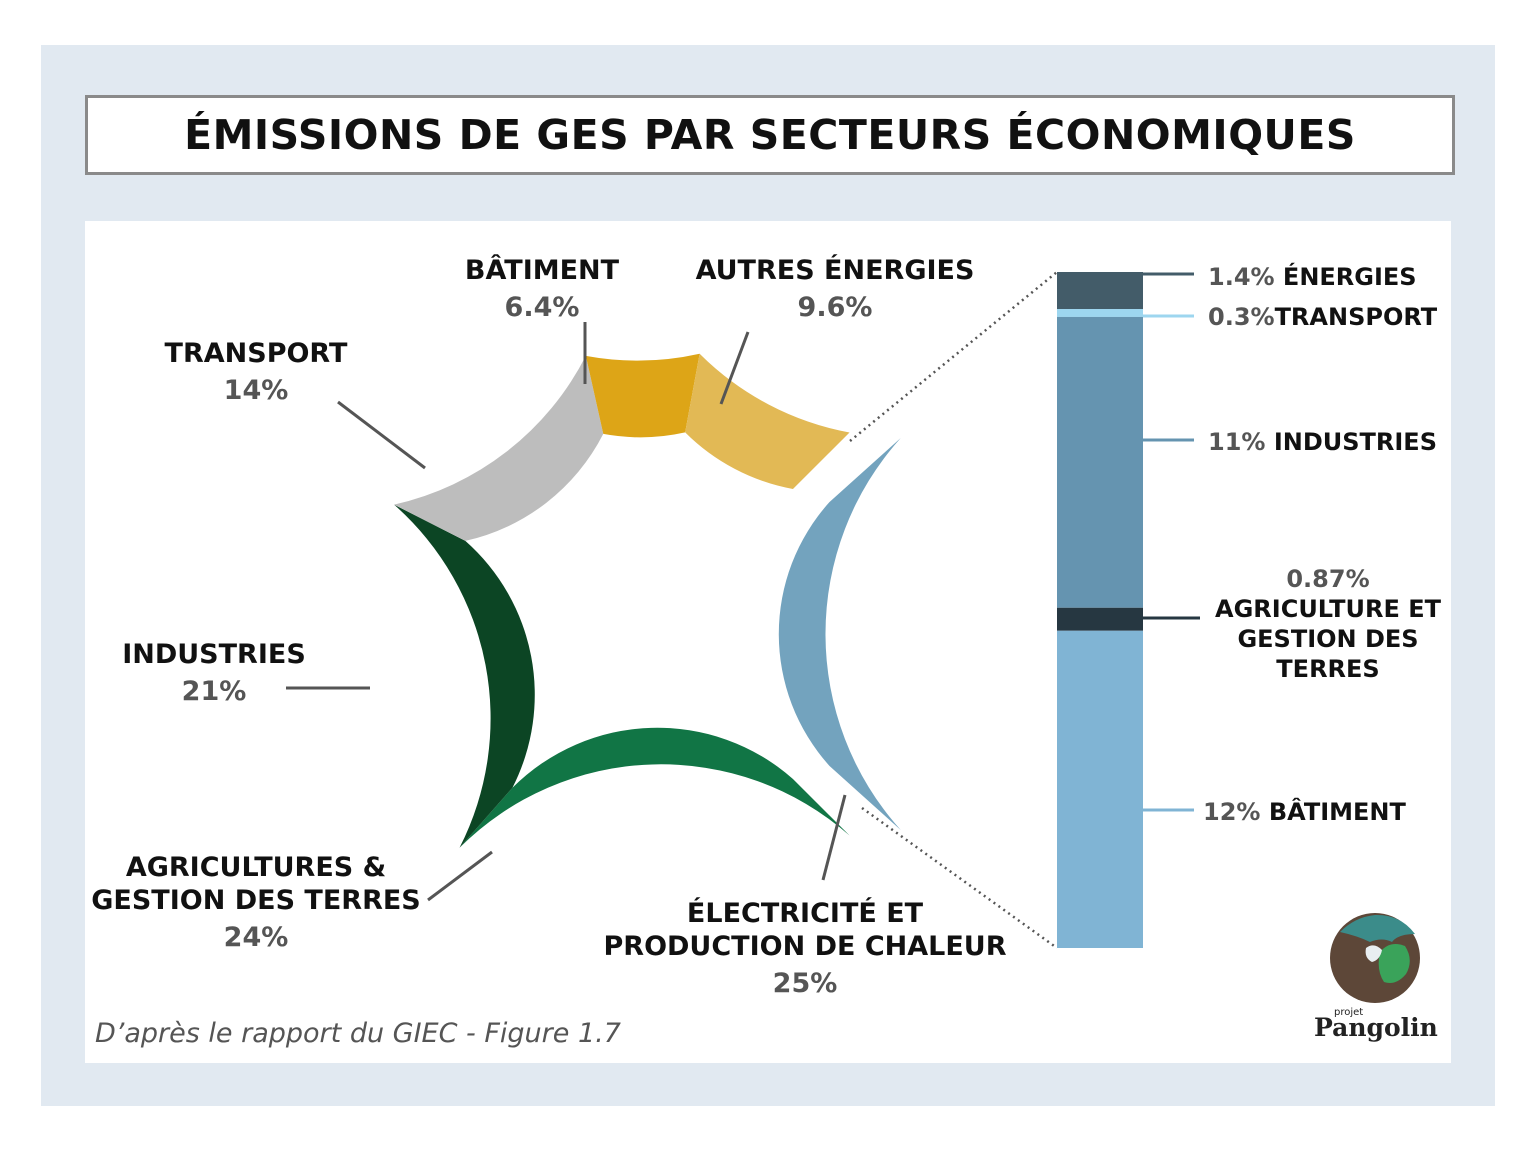 The height and width of the screenshot is (1152, 1536). What do you see at coordinates (1241, 442) in the screenshot?
I see `bar-value-industries: 11%` at bounding box center [1241, 442].